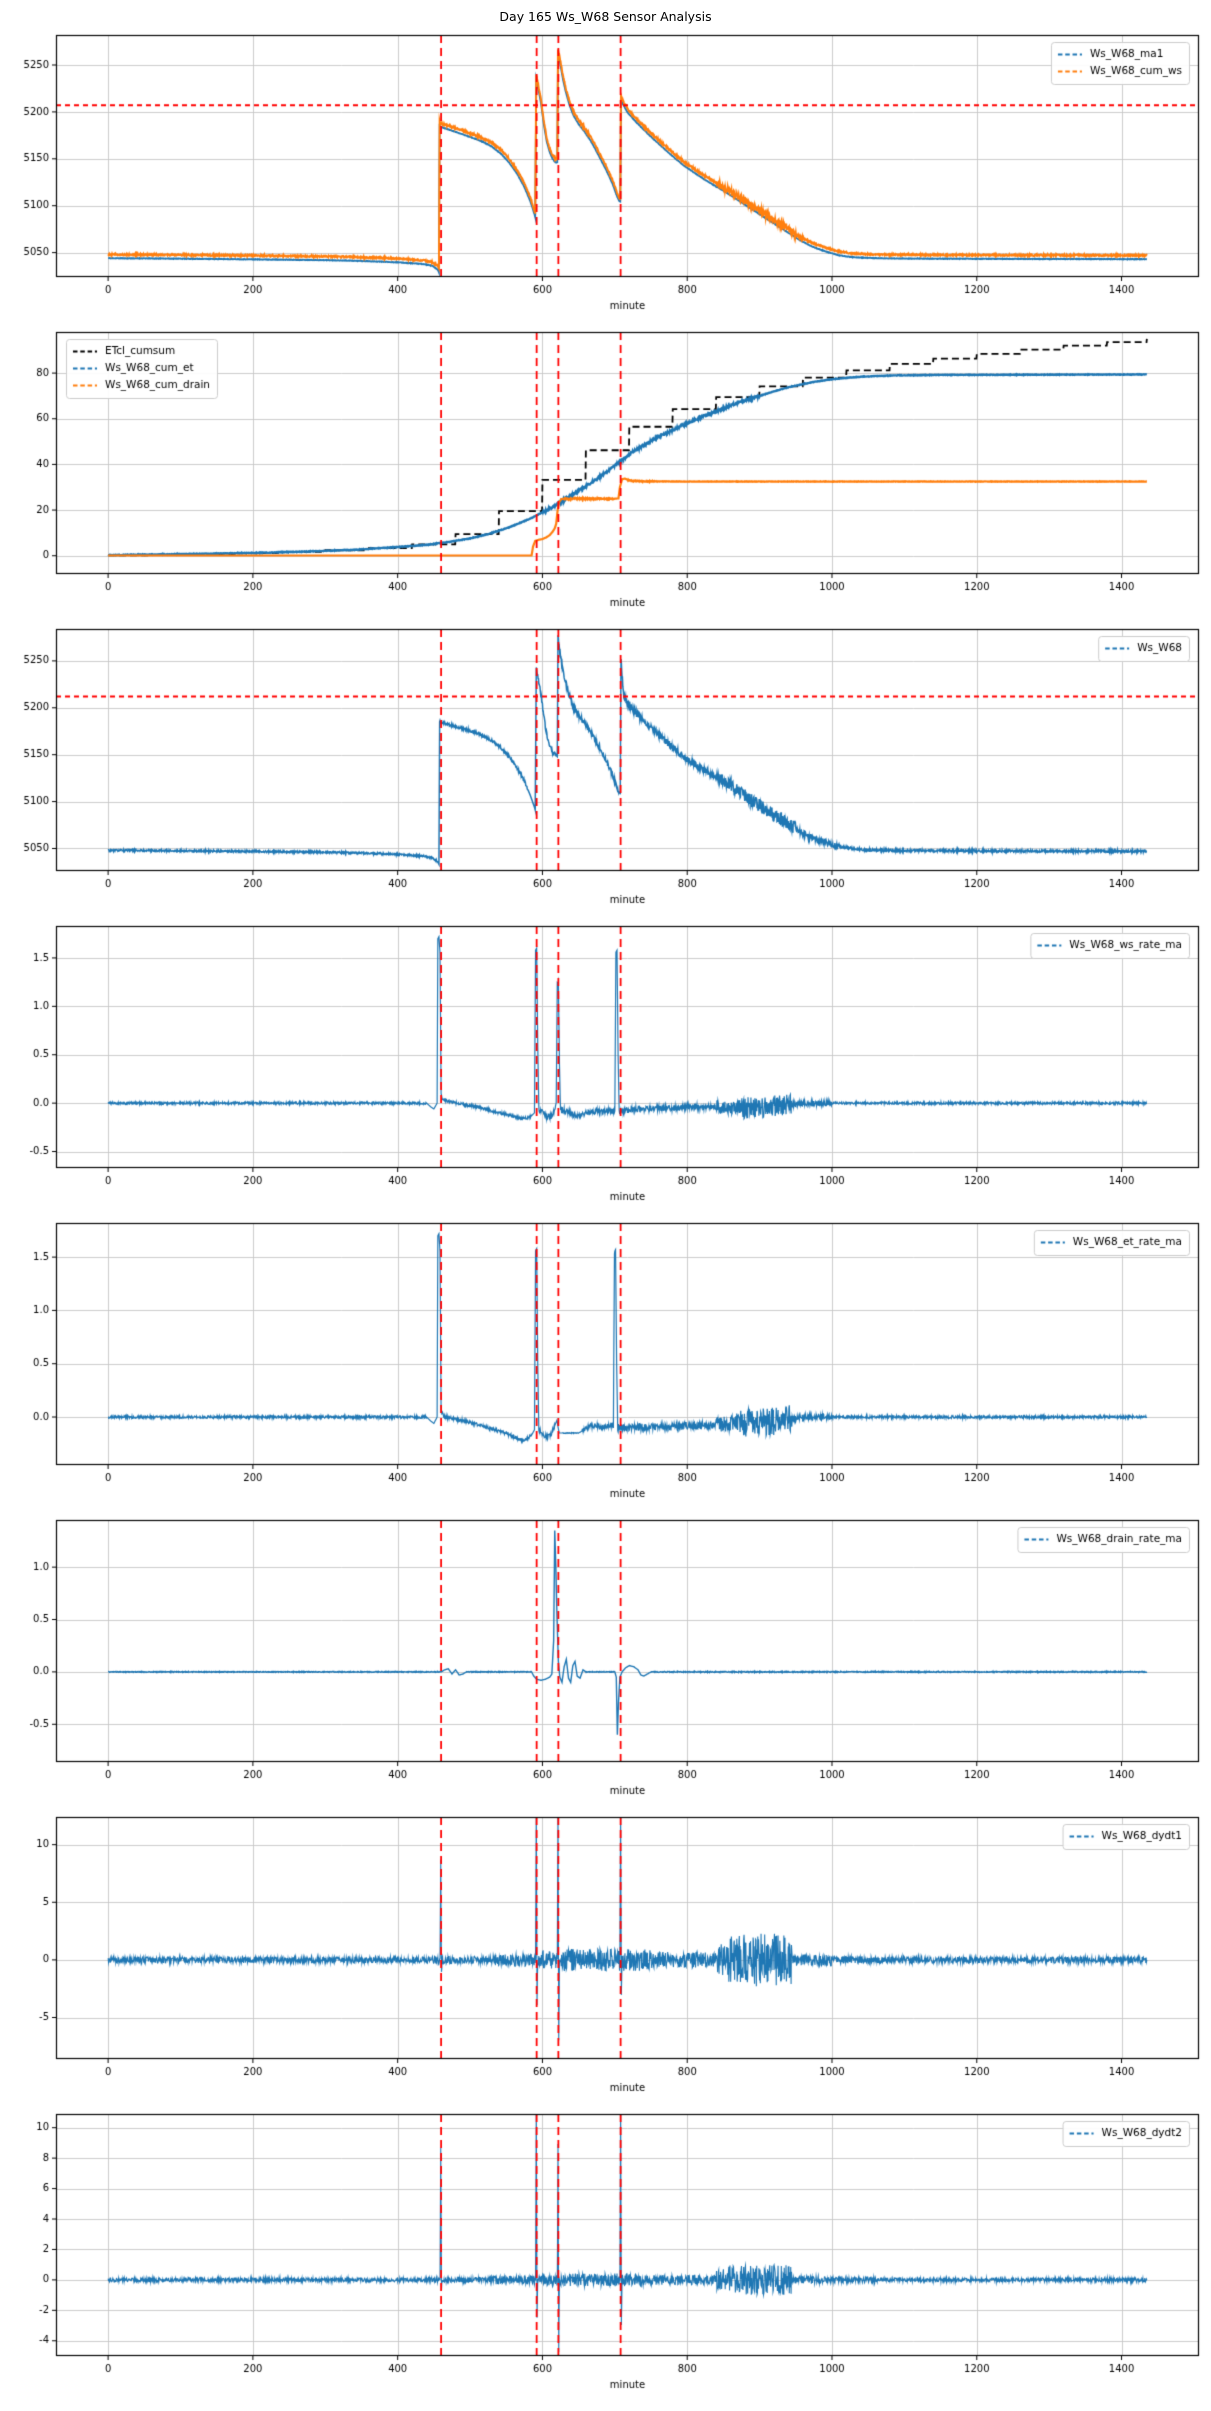 The width and height of the screenshot is (1211, 2411). Describe the element at coordinates (605, 16) in the screenshot. I see `figure-title: Day 165 Ws_W68 Sensor Analysis` at that location.